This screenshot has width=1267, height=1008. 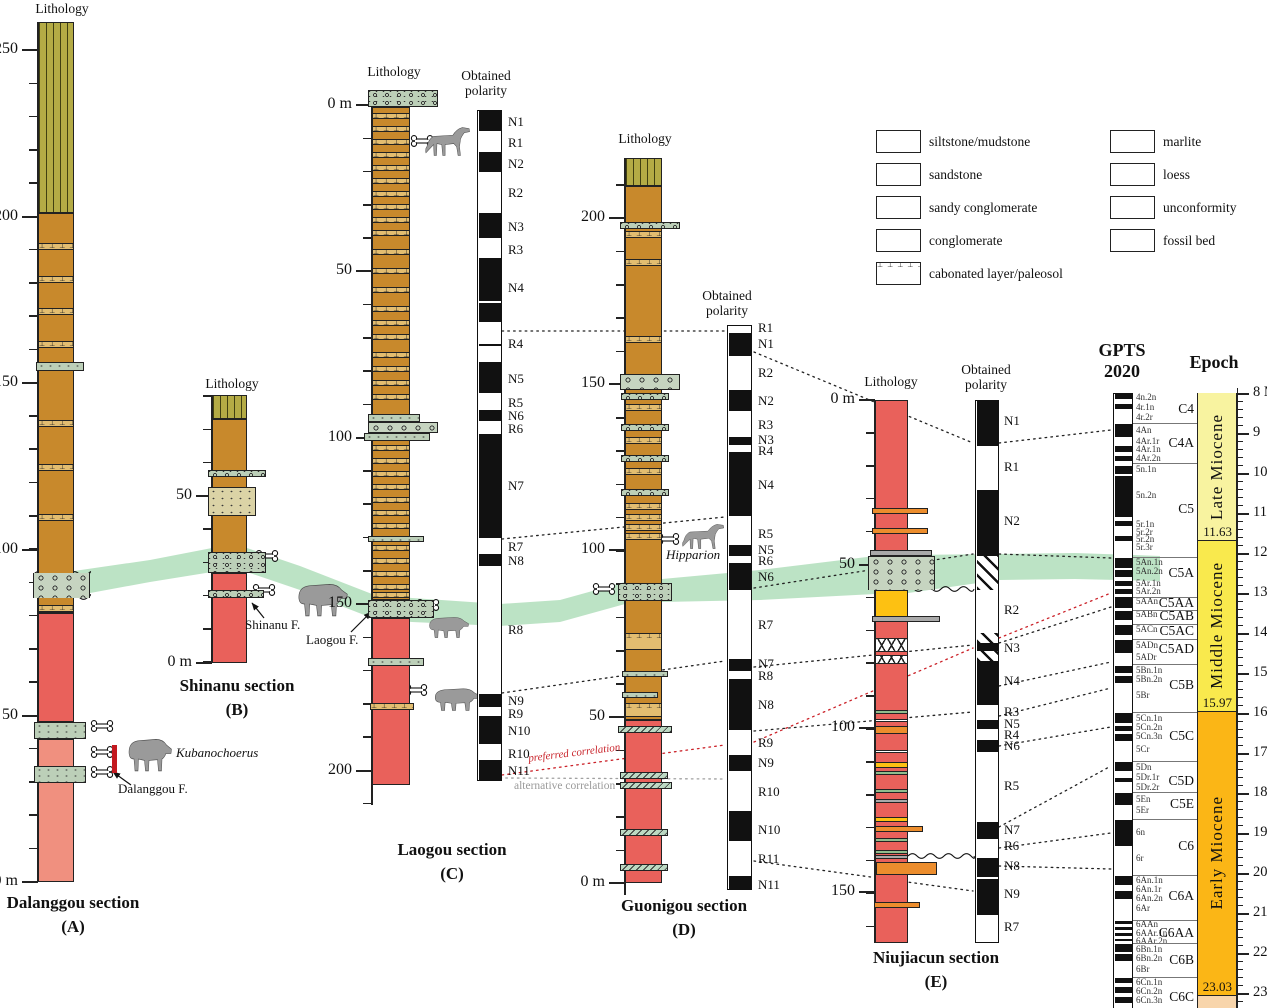 I want to click on fossil-range-bar, so click(x=114, y=759).